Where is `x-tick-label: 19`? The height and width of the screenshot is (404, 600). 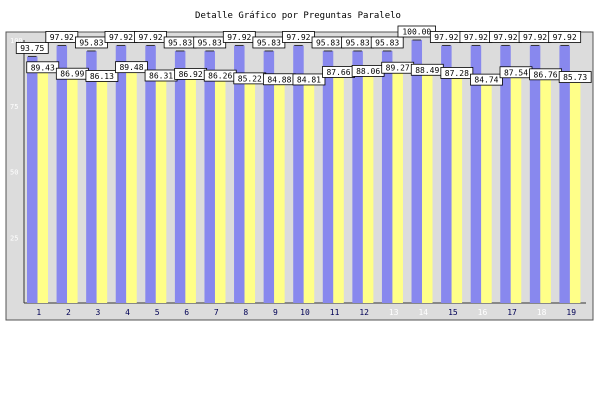 x-tick-label: 19 is located at coordinates (571, 312).